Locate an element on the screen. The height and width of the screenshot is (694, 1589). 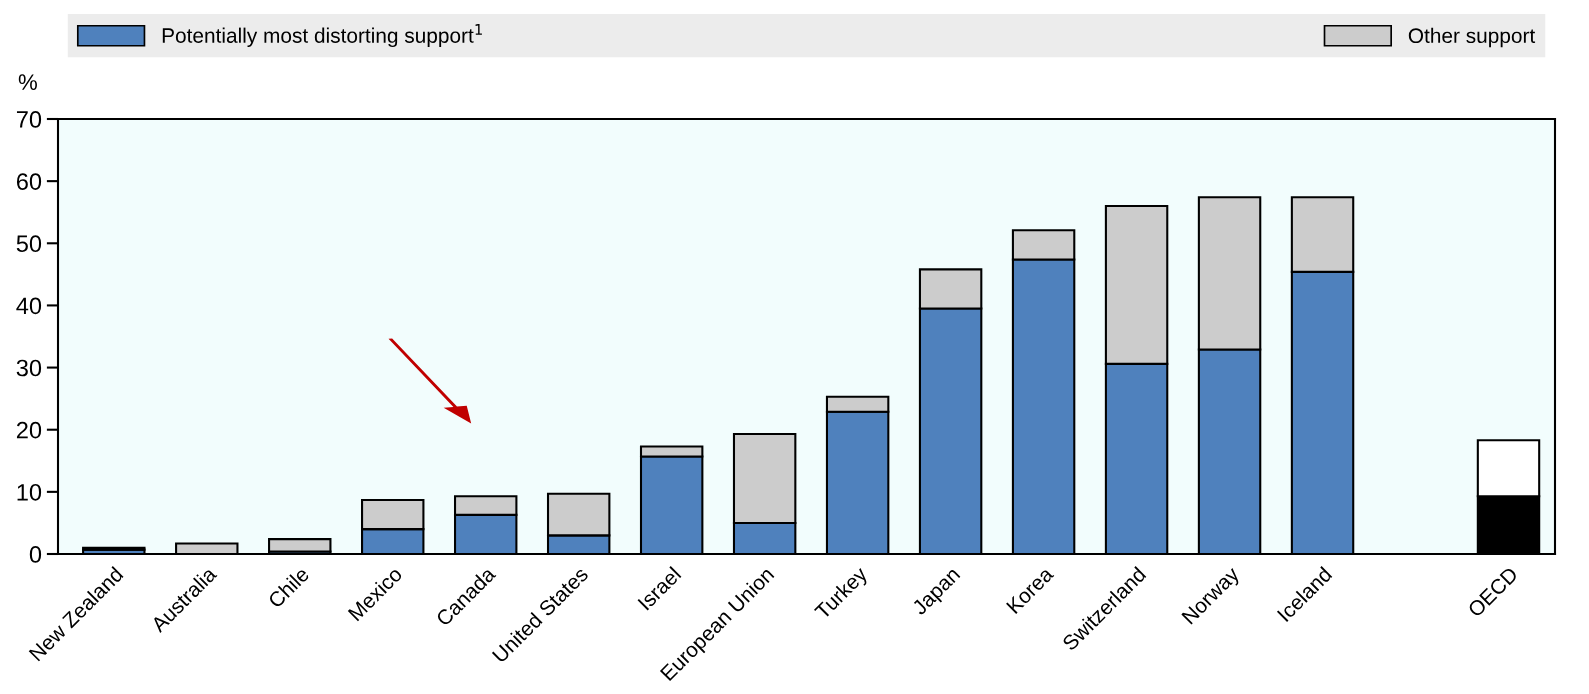
y-tick-label: 50 is located at coordinates (29, 244).